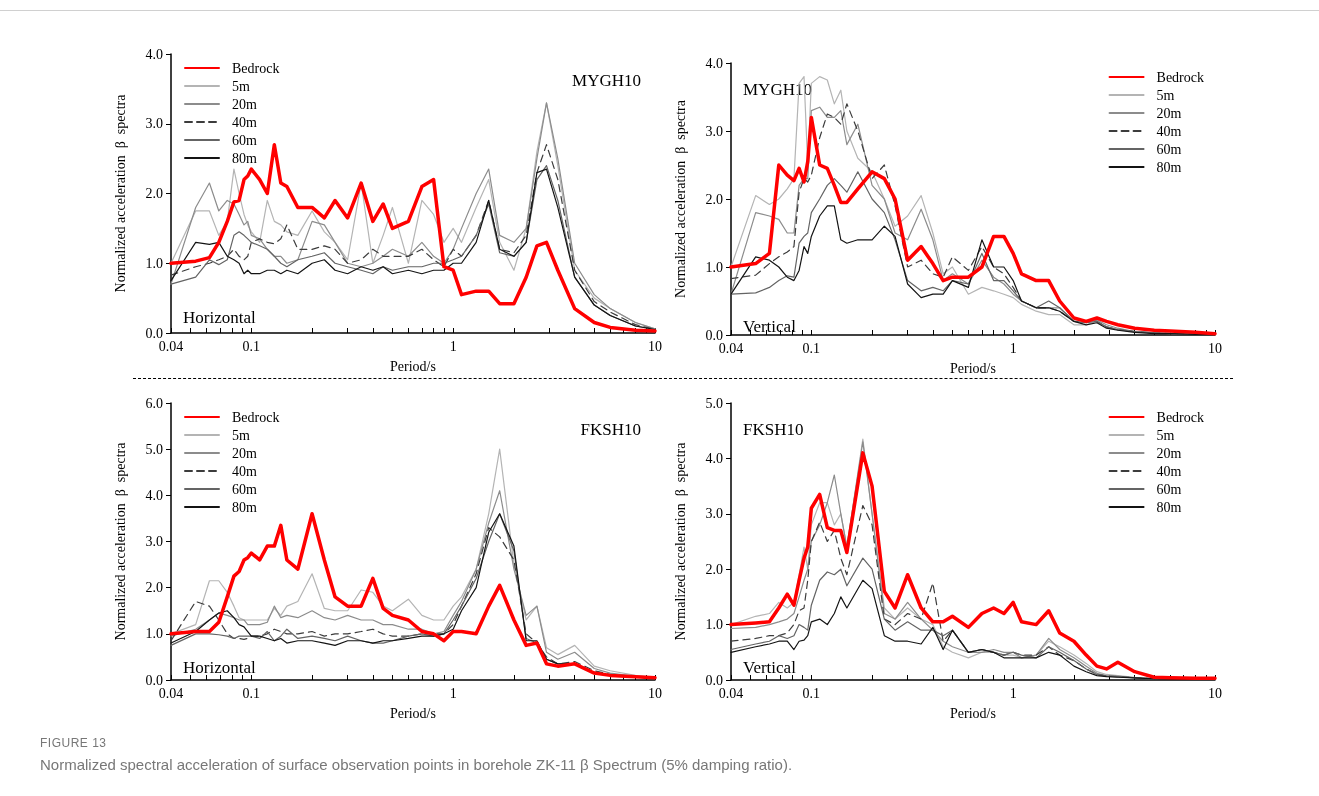 This screenshot has height=796, width=1319. I want to click on y-tick-label: 6.0, so click(154, 403).